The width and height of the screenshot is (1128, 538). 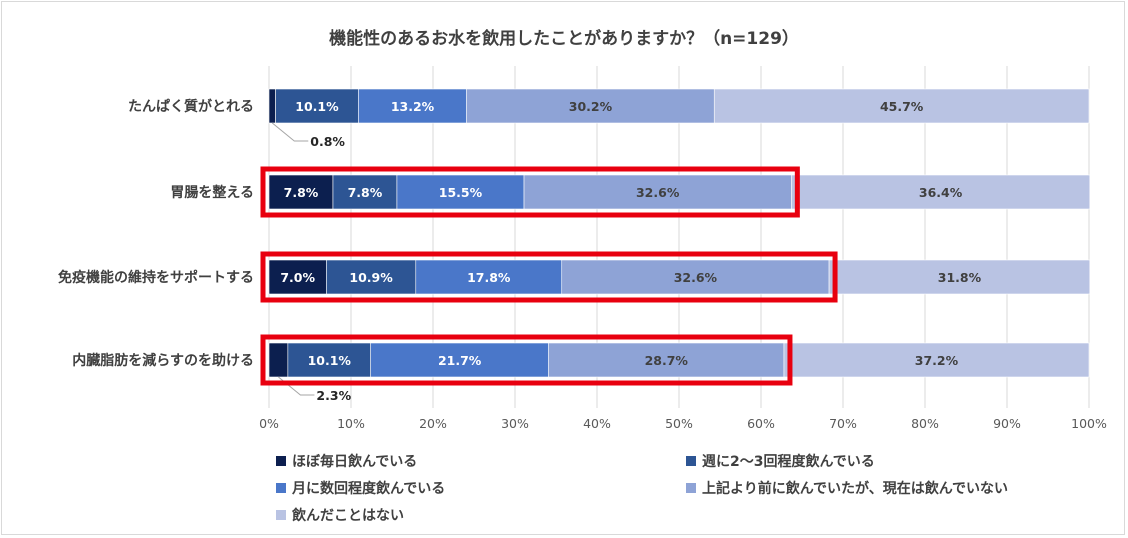 What do you see at coordinates (327, 141) in the screenshot?
I see `data-label: 0.8%` at bounding box center [327, 141].